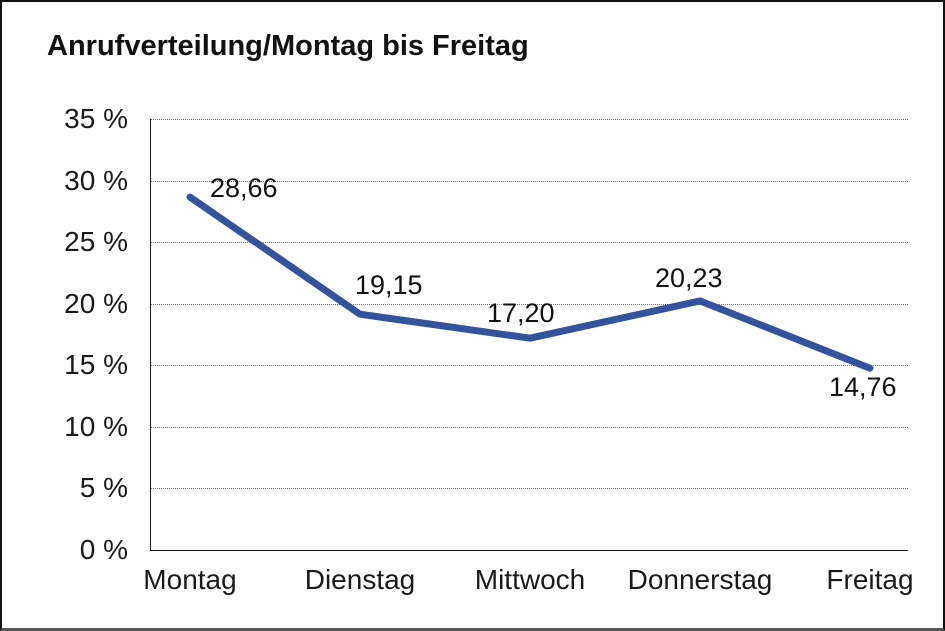 Image resolution: width=945 pixels, height=631 pixels. Describe the element at coordinates (96, 365) in the screenshot. I see `y-tick-label: 15 %` at that location.